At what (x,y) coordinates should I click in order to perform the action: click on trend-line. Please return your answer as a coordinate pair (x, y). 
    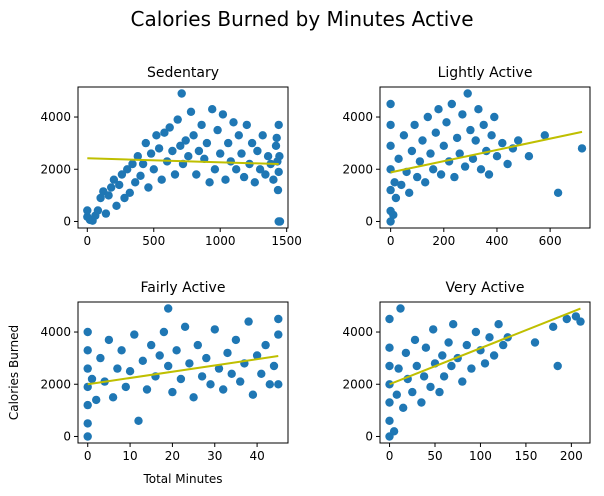
    Looking at the image, I should click on (486, 152).